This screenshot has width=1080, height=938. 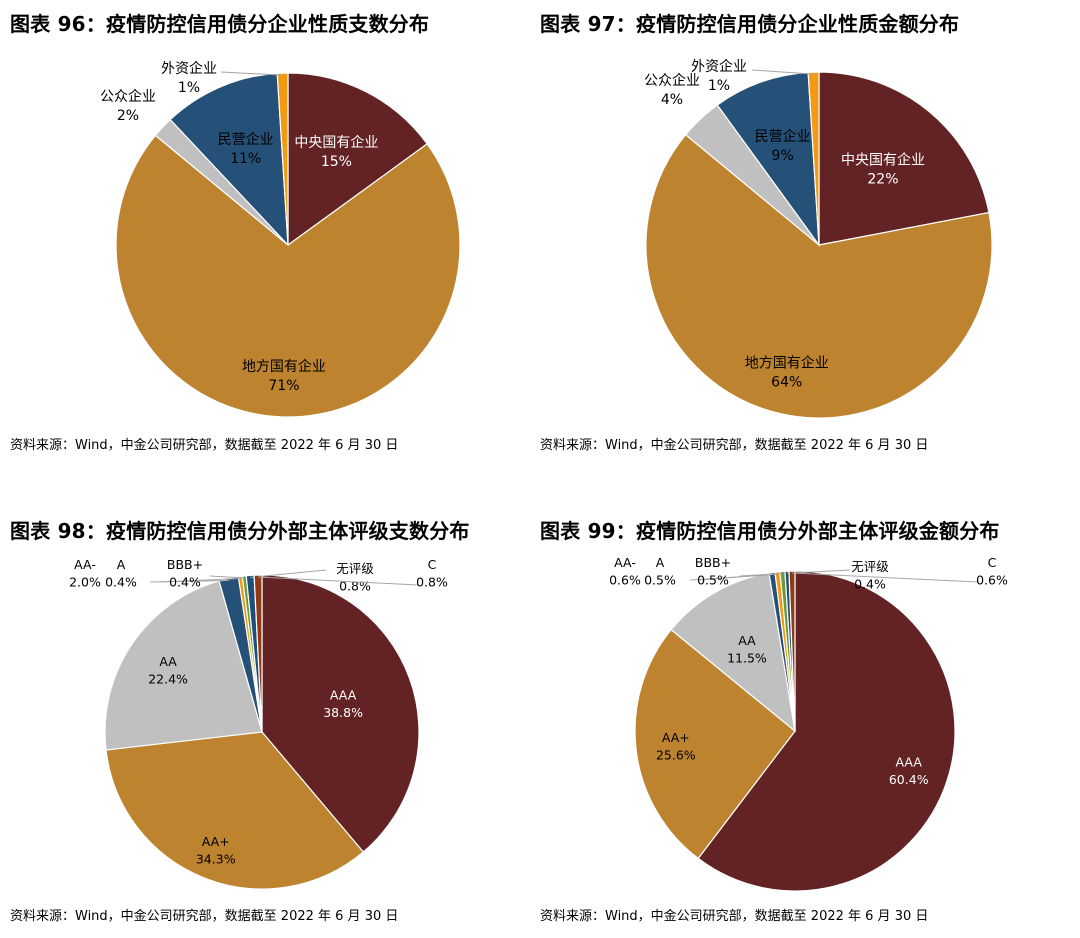 What do you see at coordinates (676, 755) in the screenshot?
I see `slice-percent: 25.6%` at bounding box center [676, 755].